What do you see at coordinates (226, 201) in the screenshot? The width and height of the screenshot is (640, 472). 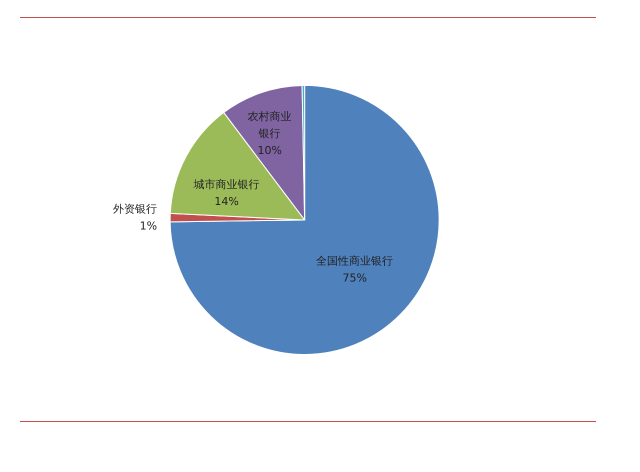 I see `data-label: 14%` at bounding box center [226, 201].